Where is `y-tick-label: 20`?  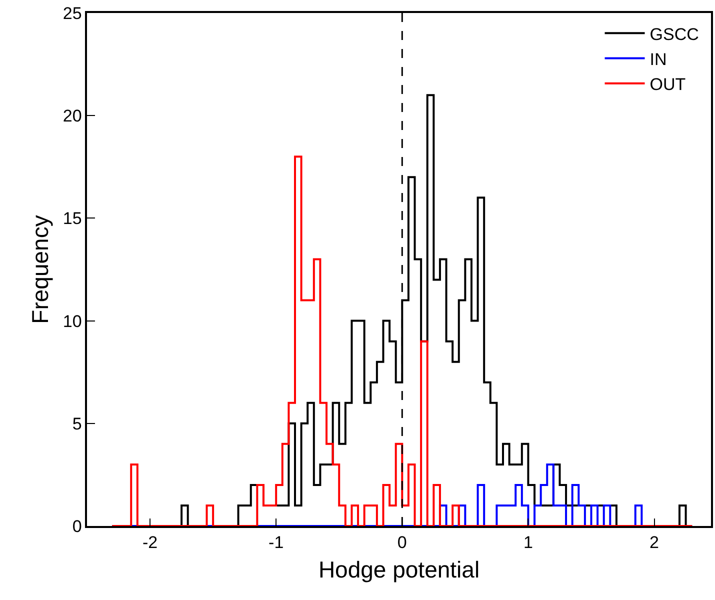
y-tick-label: 20 is located at coordinates (72, 116).